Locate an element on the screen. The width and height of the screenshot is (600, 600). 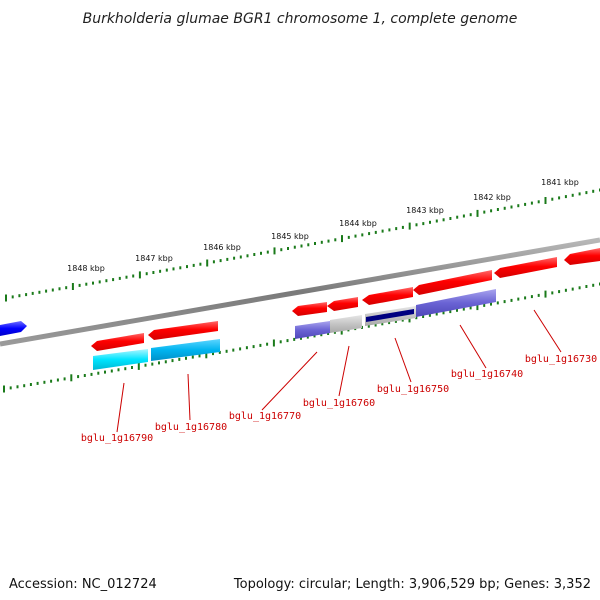
kbp-label: 1848 kbp is located at coordinates (86, 268).